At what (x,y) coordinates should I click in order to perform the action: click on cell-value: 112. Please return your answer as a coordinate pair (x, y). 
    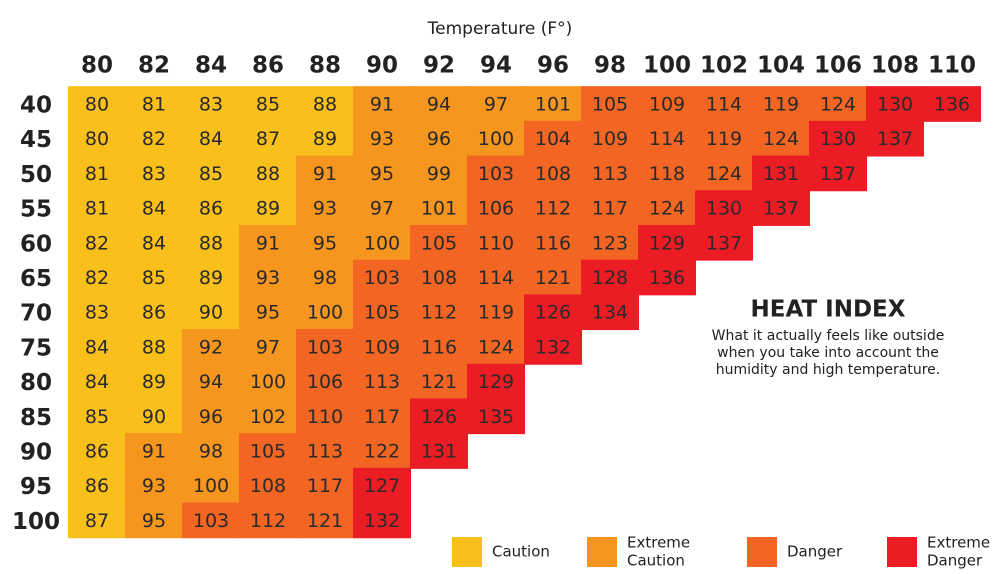
    Looking at the image, I should click on (553, 209).